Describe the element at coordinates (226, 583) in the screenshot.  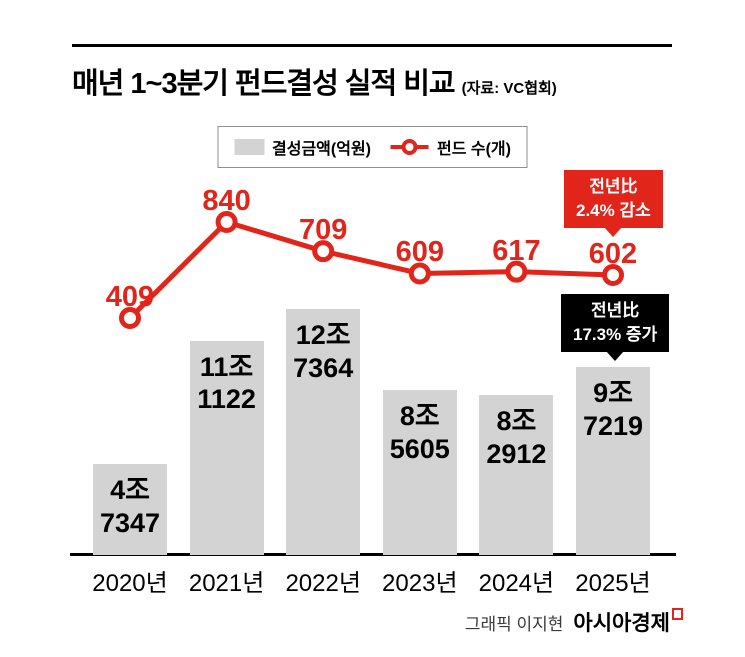
I see `x-axis-label-2021년: 2021년` at that location.